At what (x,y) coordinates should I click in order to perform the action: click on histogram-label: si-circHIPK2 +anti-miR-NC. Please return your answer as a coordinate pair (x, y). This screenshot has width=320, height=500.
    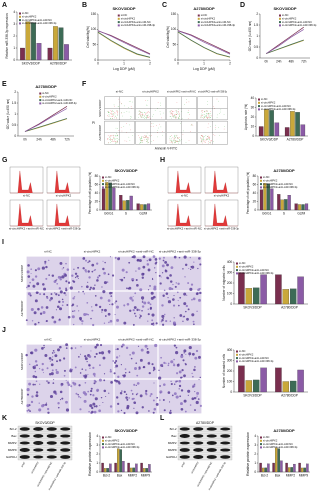
    Looking at the image, I should click on (184, 229).